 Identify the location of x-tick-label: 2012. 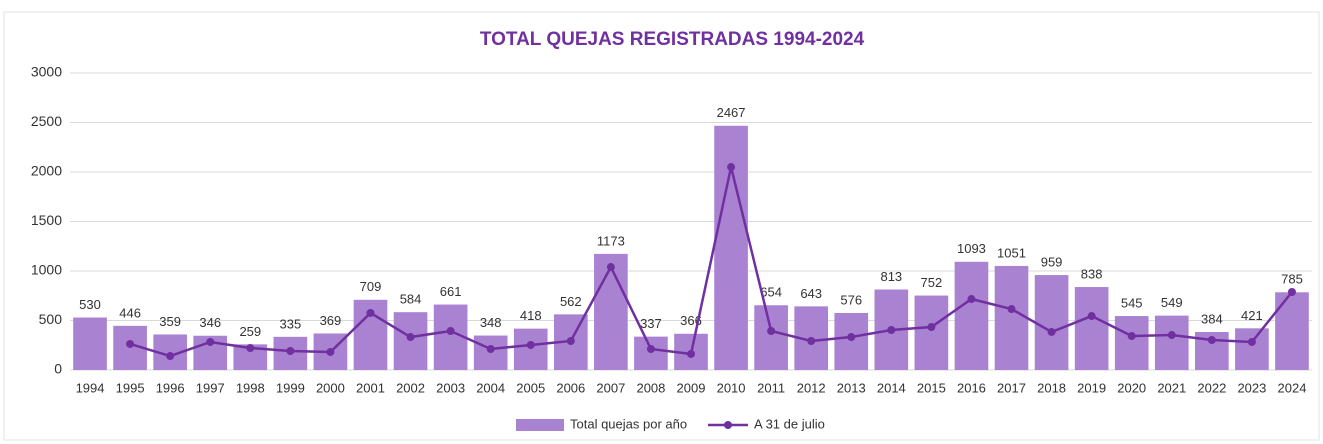
(811, 387).